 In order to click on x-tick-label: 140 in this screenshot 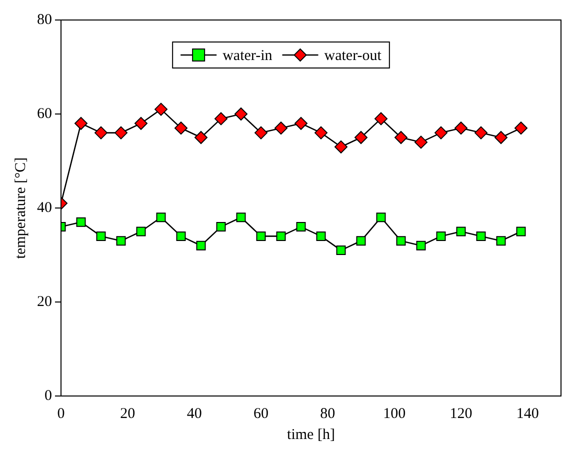, I will do `click(527, 414)`.